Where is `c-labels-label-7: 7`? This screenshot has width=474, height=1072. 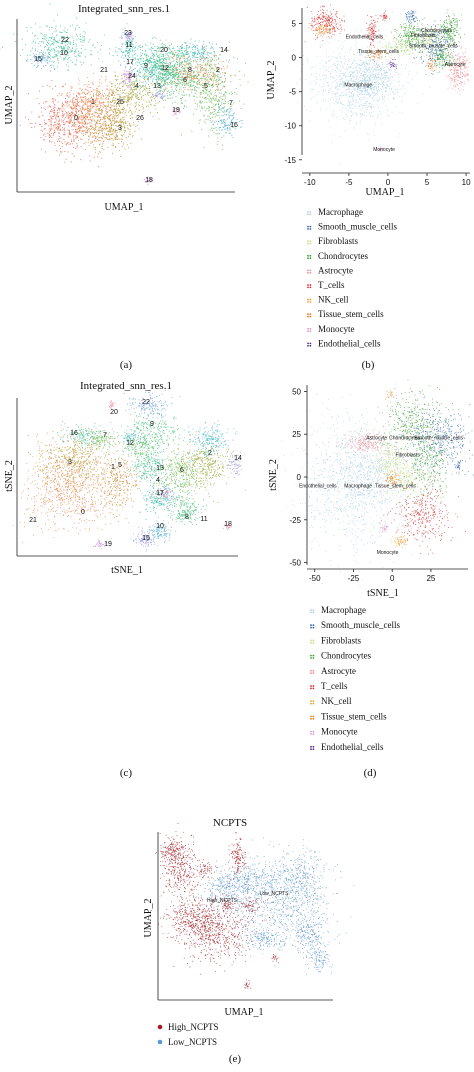 c-labels-label-7: 7 is located at coordinates (105, 435).